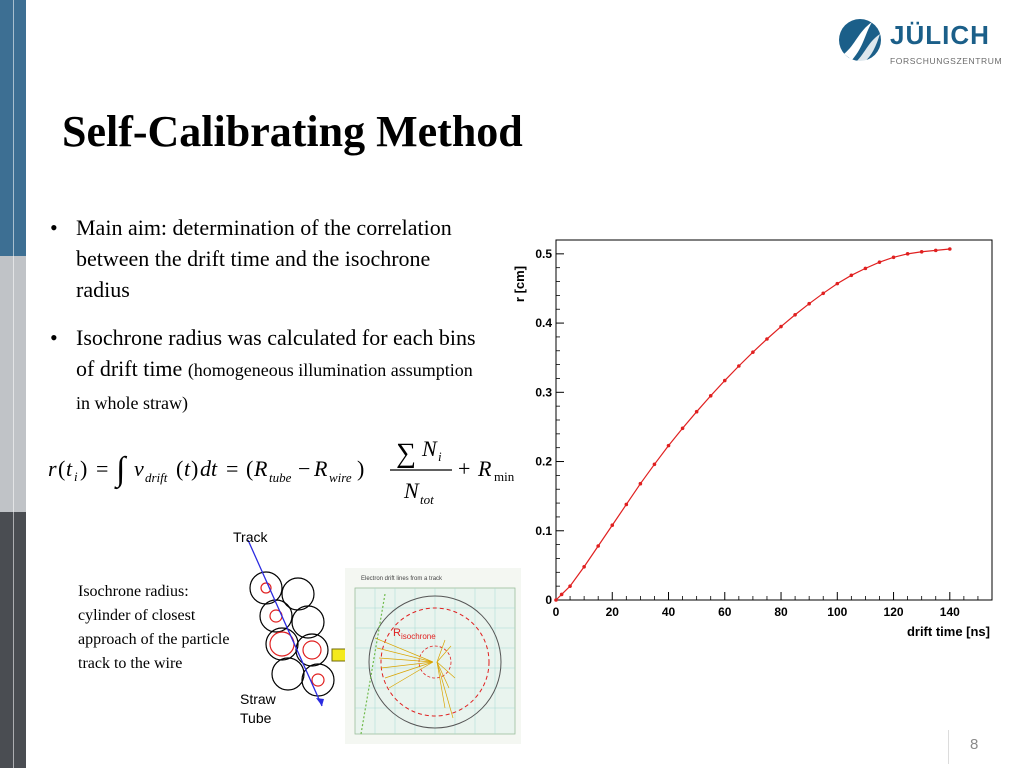 Image resolution: width=1024 pixels, height=768 pixels. What do you see at coordinates (946, 61) in the screenshot?
I see `logo-subtitle: FORSCHUNGSZENTRUM` at bounding box center [946, 61].